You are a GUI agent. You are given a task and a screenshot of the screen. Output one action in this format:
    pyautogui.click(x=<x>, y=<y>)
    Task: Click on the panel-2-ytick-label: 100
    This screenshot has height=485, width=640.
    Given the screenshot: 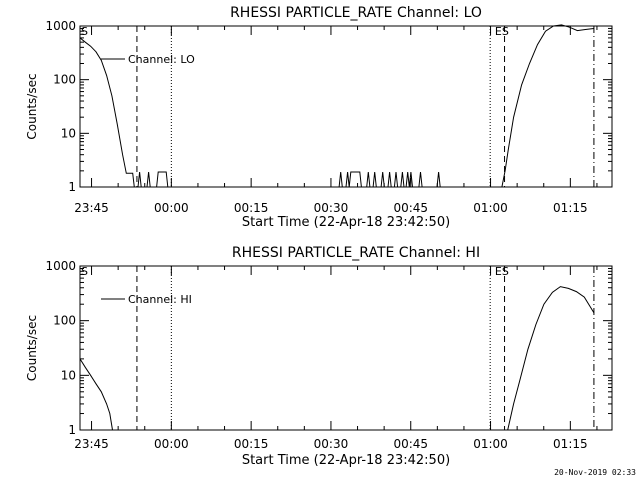 What is the action you would take?
    pyautogui.click(x=64, y=321)
    